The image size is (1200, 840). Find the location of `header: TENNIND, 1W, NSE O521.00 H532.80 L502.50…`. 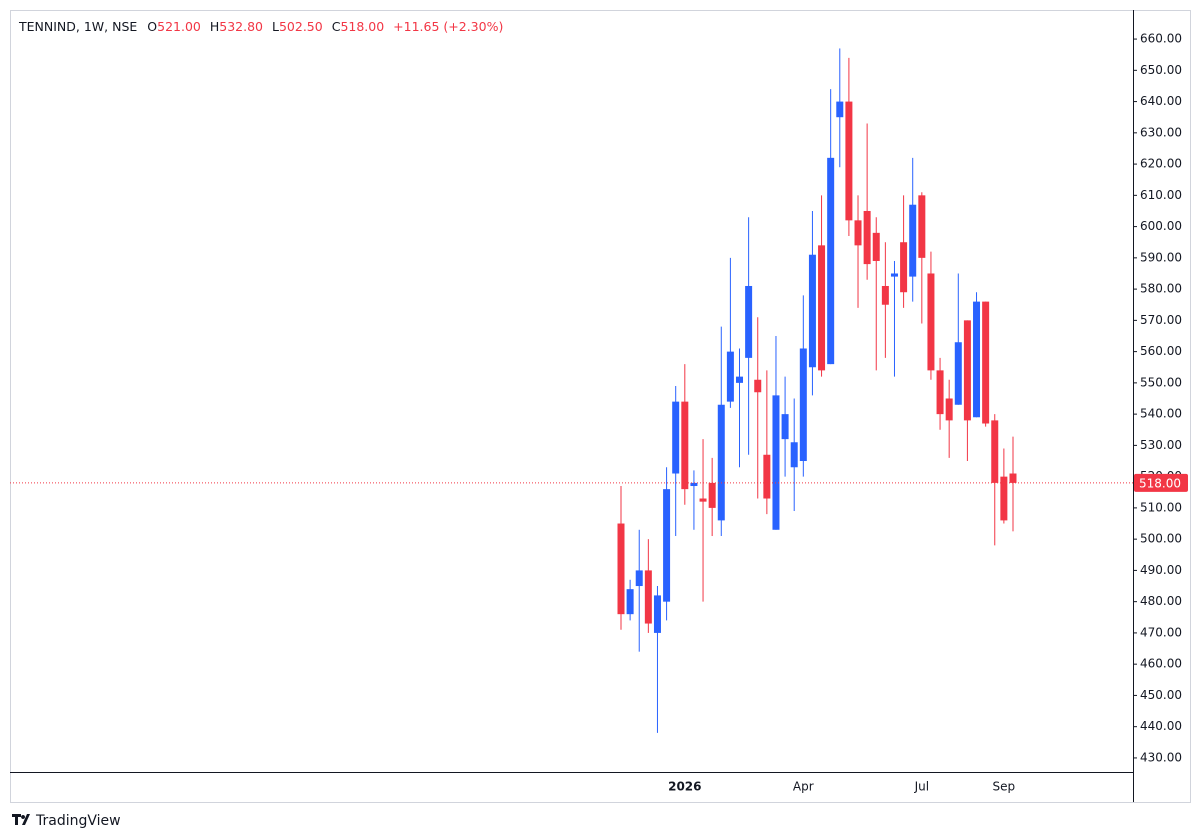

header: TENNIND, 1W, NSE O521.00 H532.80 L502.50… is located at coordinates (260, 26).